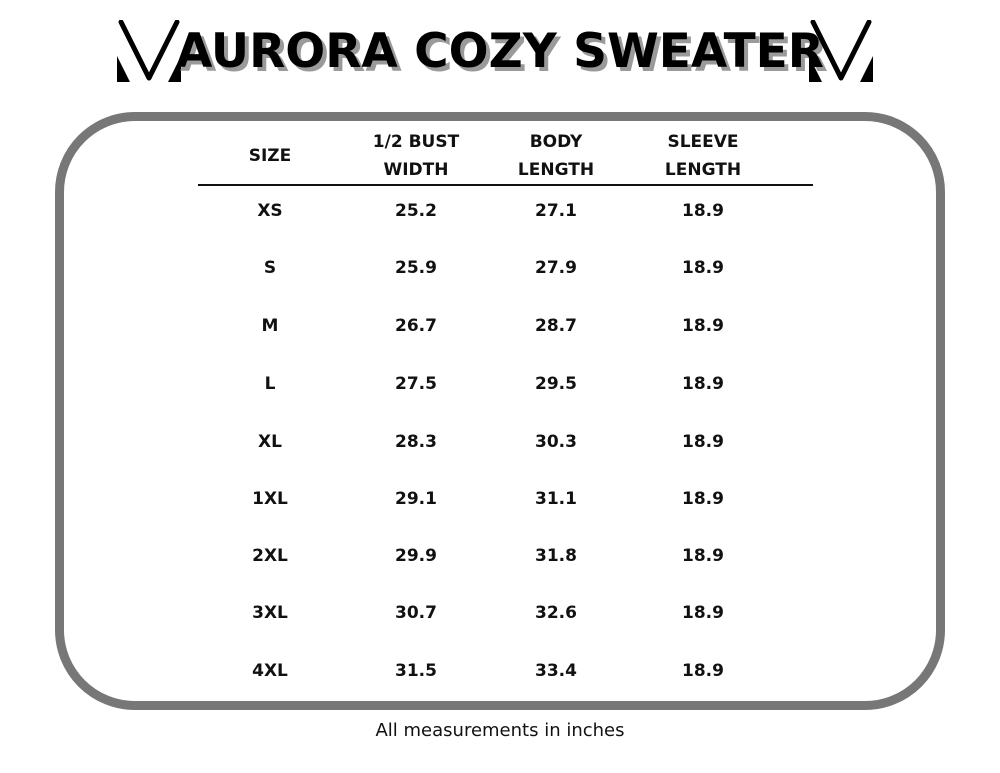  What do you see at coordinates (500, 730) in the screenshot?
I see `footnote: All measurements in inches` at bounding box center [500, 730].